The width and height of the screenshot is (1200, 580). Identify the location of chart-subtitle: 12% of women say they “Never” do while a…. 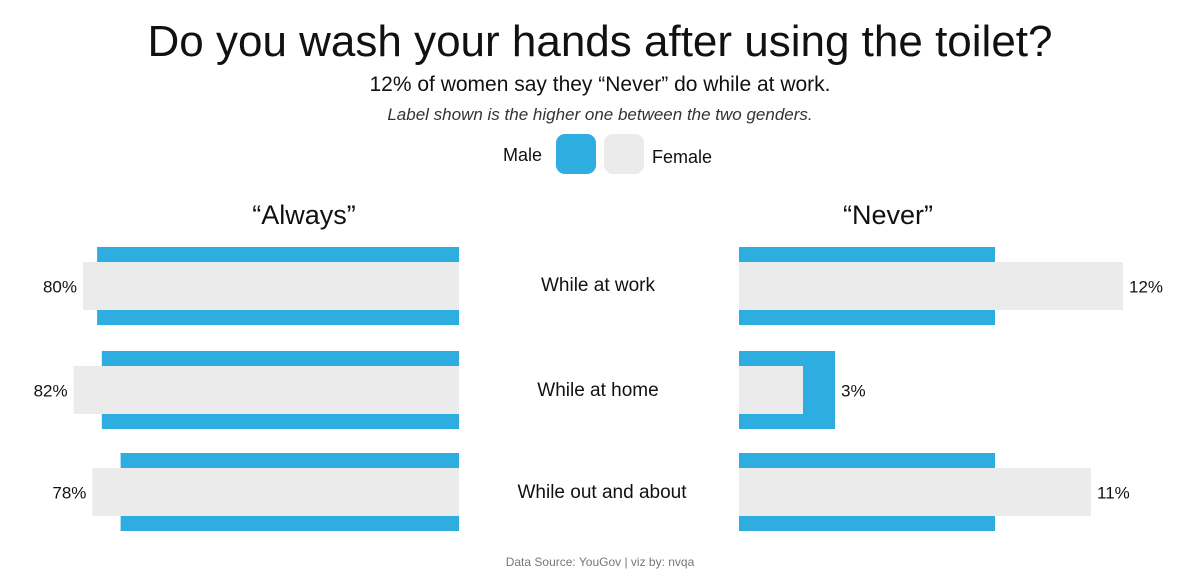
(600, 84).